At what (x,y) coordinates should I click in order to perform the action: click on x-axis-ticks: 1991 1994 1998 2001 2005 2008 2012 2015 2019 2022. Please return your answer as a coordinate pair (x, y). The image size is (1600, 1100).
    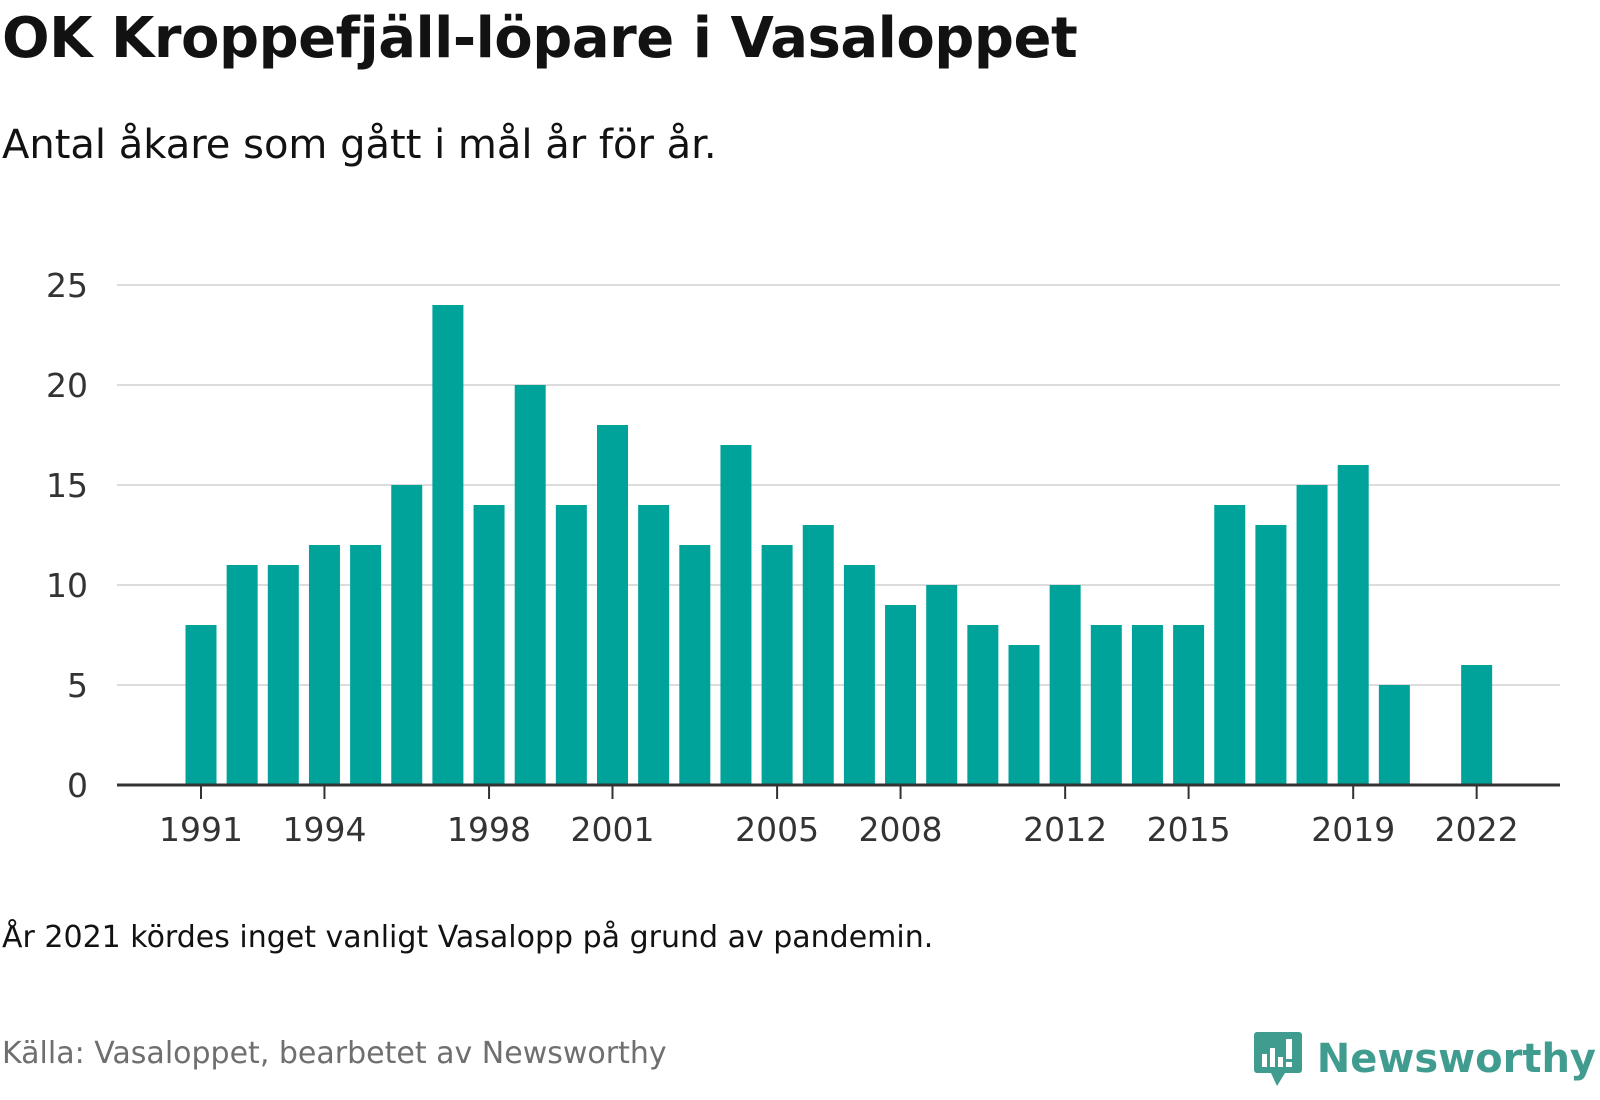
    Looking at the image, I should click on (839, 817).